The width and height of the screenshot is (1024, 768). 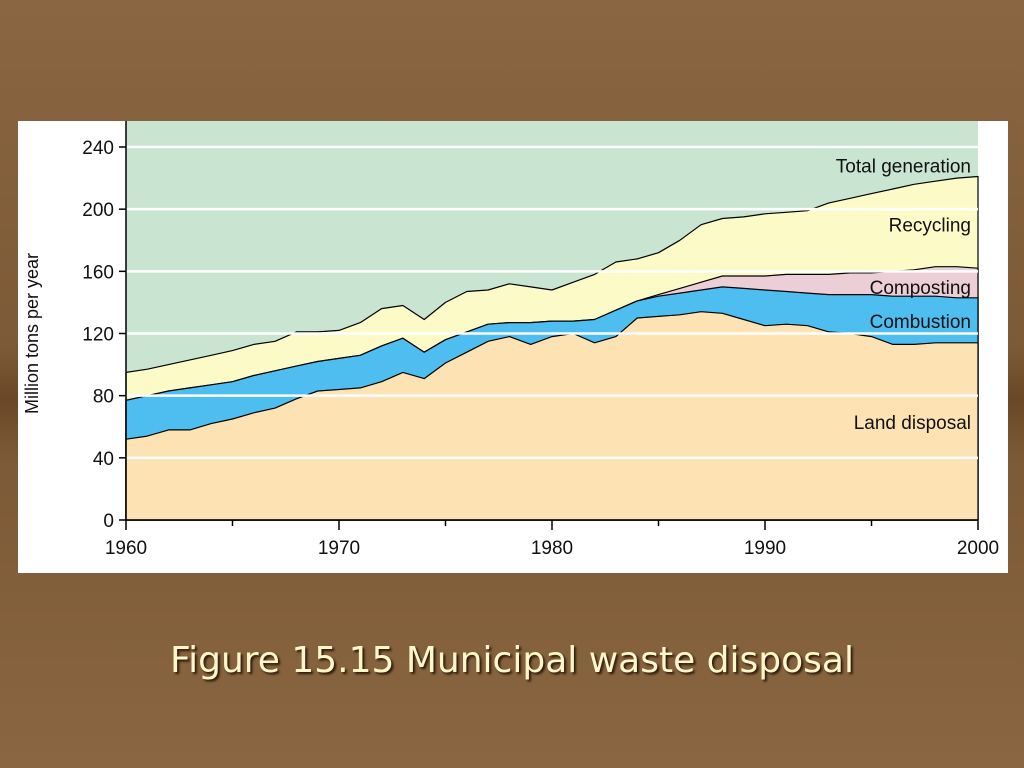 What do you see at coordinates (512, 660) in the screenshot?
I see `figure-caption: Figure 15.15 Municipal waste disposal` at bounding box center [512, 660].